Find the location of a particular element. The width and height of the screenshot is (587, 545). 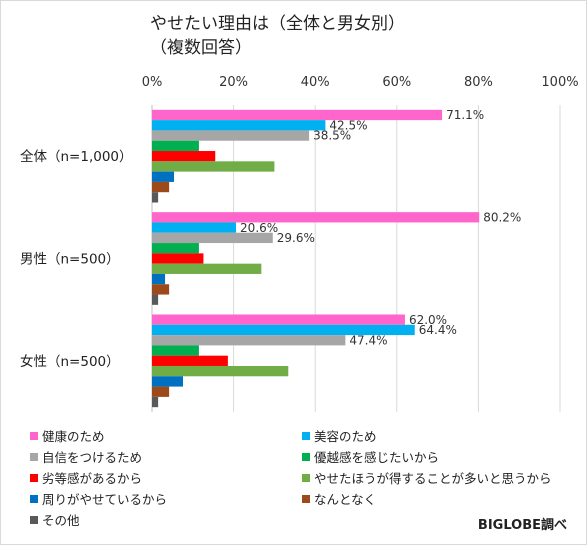

category-label: 全体（n=1,000） is located at coordinates (76, 156).